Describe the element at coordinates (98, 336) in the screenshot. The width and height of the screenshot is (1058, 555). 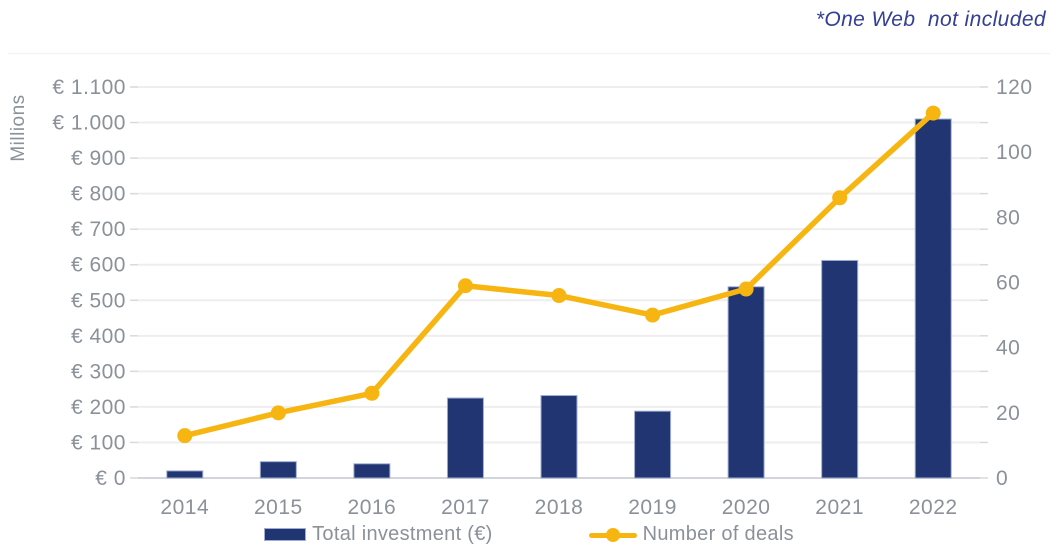
I see `left-axis-tick-label: € 400` at that location.